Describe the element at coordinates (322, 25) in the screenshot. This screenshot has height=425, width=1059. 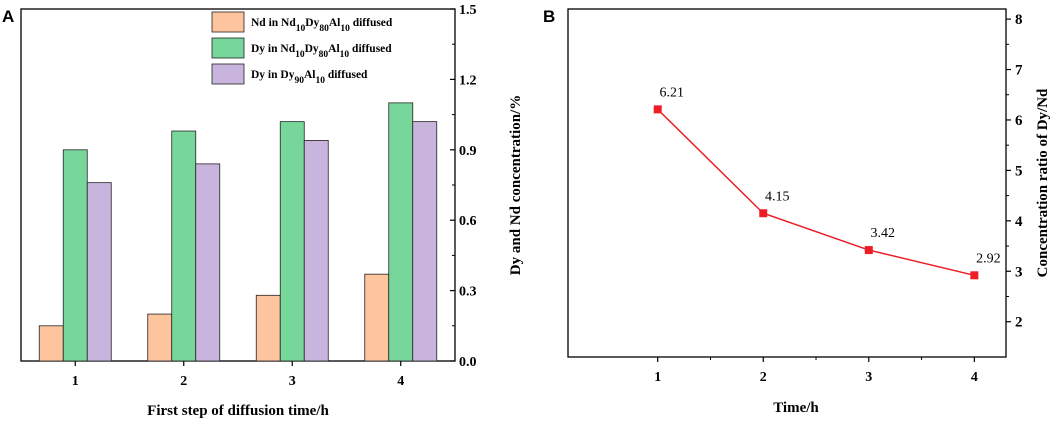
I see `legend-label-1: Nd in Nd10Dy80Al10 diffused` at that location.